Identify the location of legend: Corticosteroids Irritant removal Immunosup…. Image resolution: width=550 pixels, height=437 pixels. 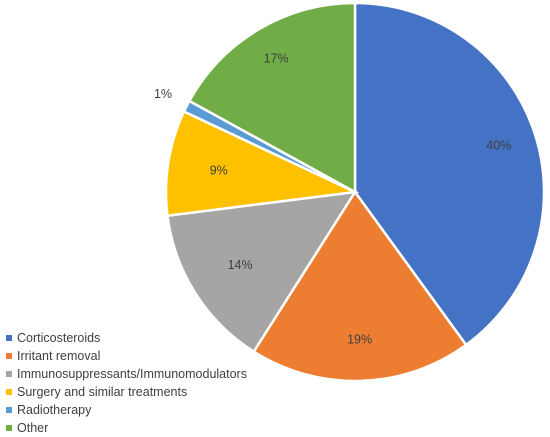
(126, 383).